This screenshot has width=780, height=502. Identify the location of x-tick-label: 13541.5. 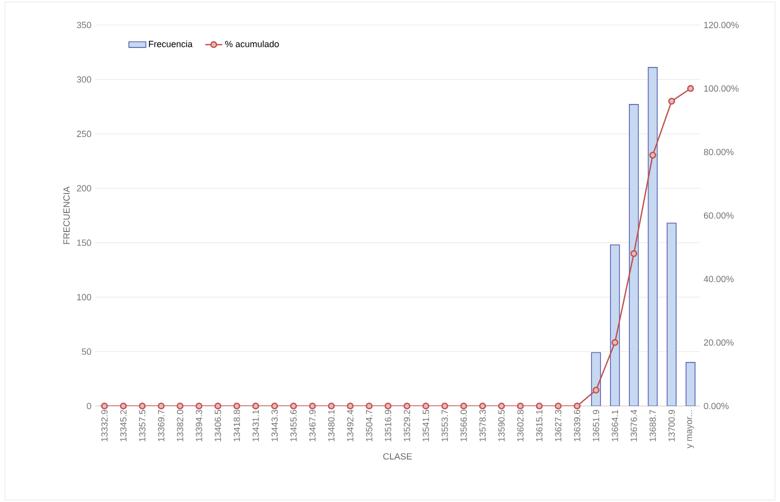
(426, 426).